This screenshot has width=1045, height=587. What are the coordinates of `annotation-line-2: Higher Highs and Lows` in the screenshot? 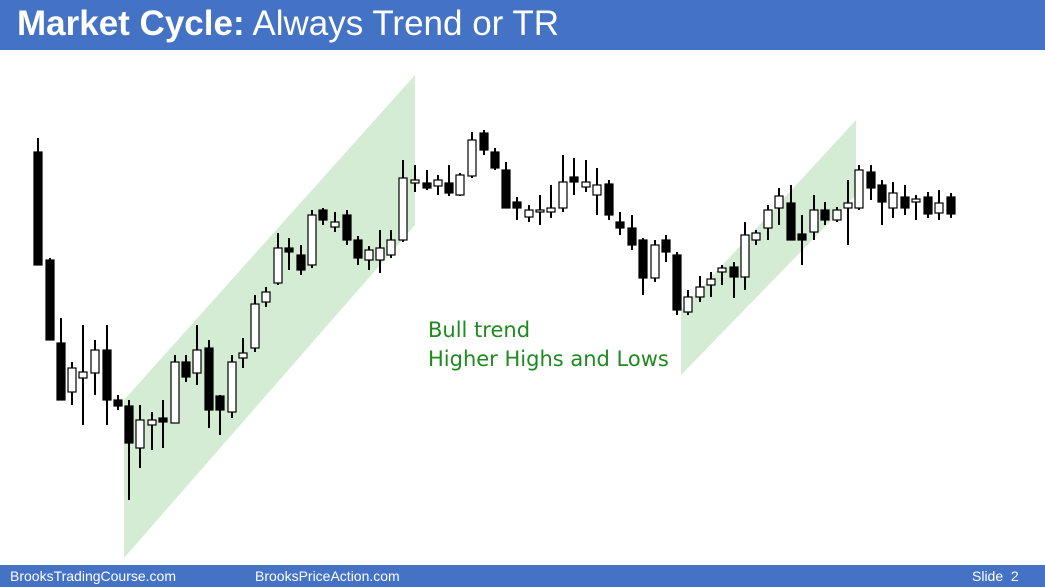 It's located at (548, 359).